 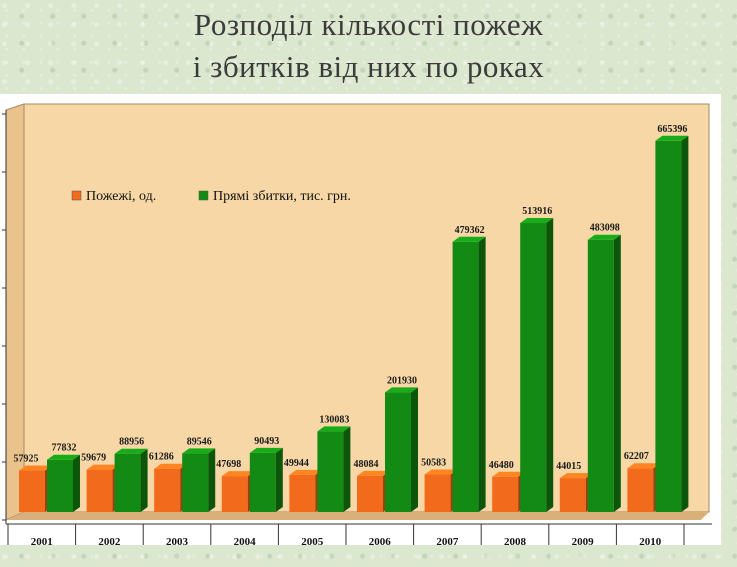 What do you see at coordinates (380, 540) in the screenshot?
I see `x-tick-label: 2006` at bounding box center [380, 540].